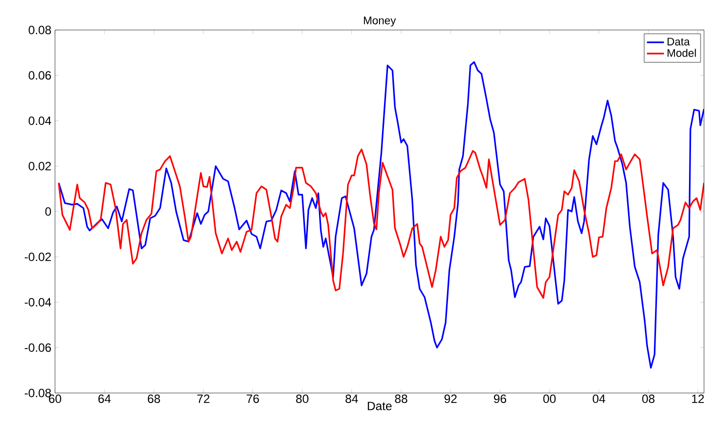 The width and height of the screenshot is (707, 430). What do you see at coordinates (55, 398) in the screenshot?
I see `x-tick-label: 60` at bounding box center [55, 398].